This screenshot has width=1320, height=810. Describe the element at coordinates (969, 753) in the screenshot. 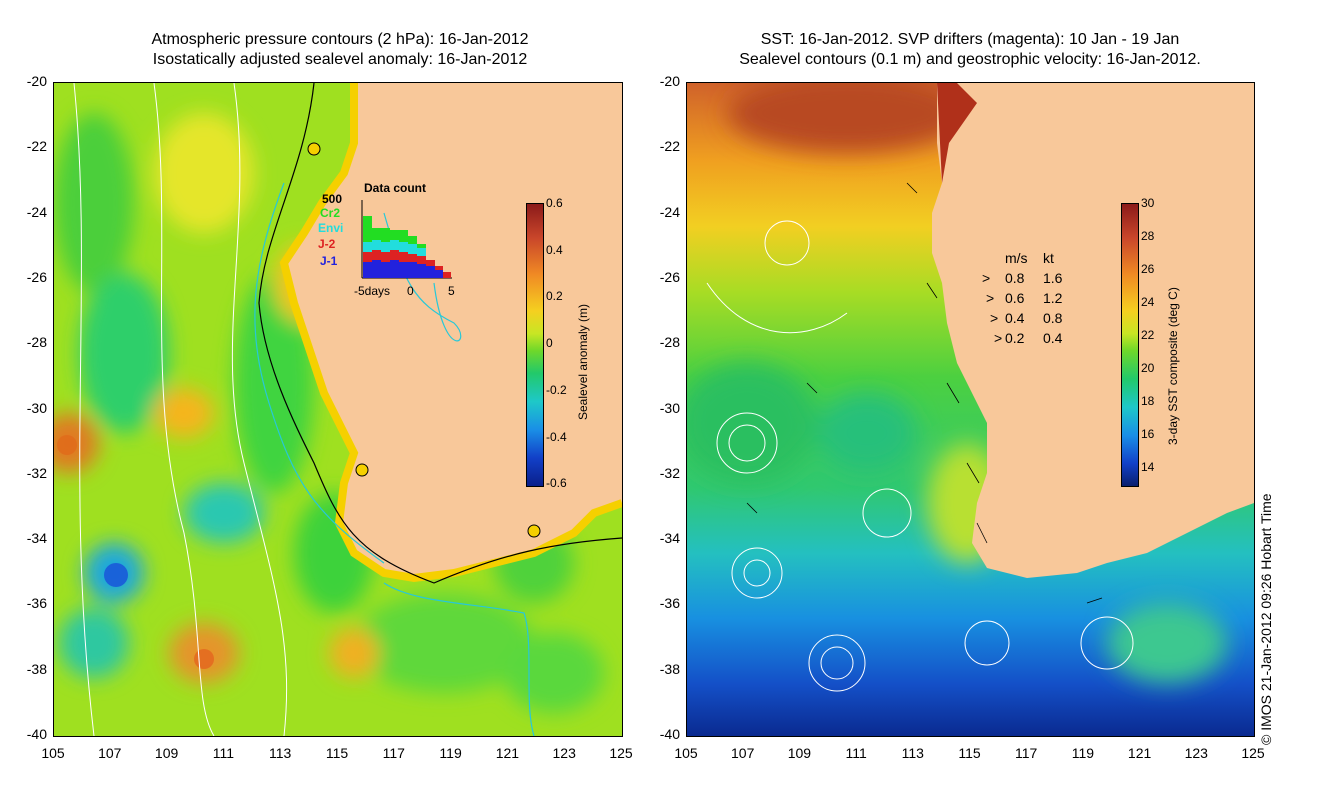

I see `right-longitude-label: 115` at that location.